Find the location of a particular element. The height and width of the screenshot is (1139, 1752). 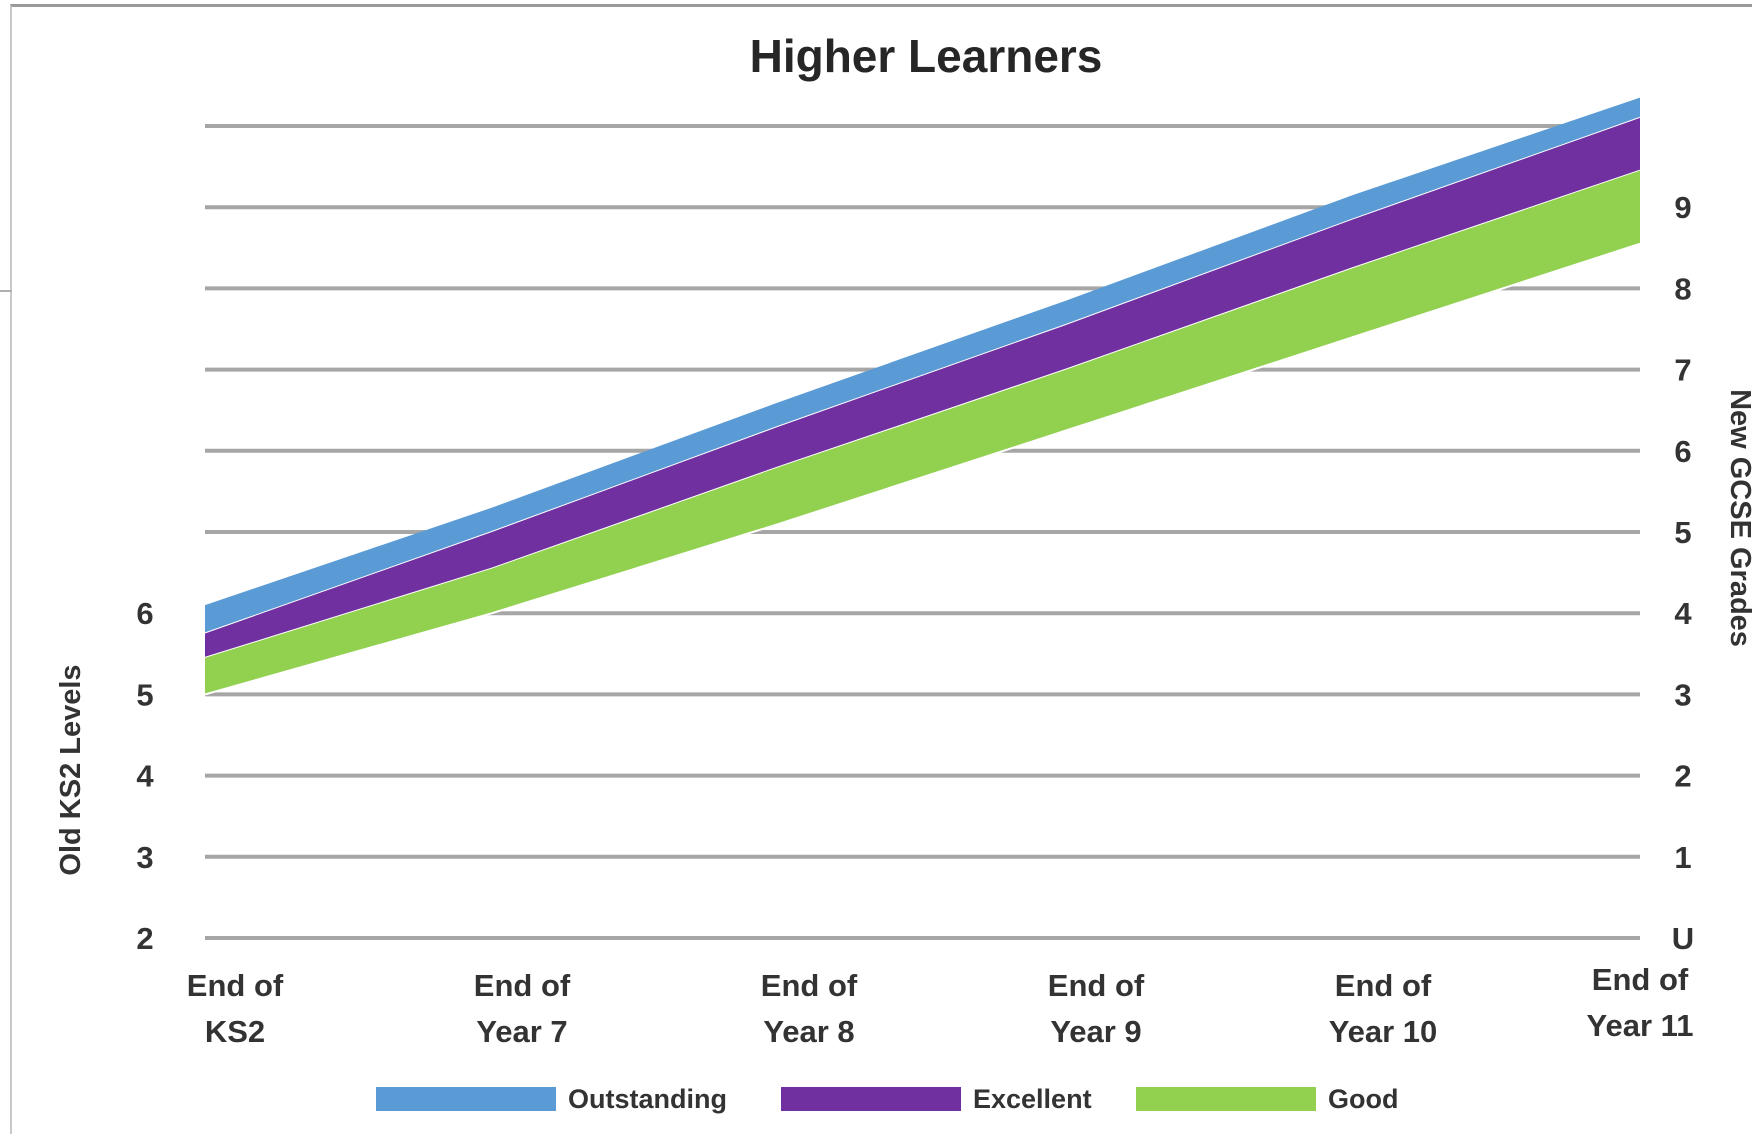

right-tick-label: 8 is located at coordinates (1682, 288).